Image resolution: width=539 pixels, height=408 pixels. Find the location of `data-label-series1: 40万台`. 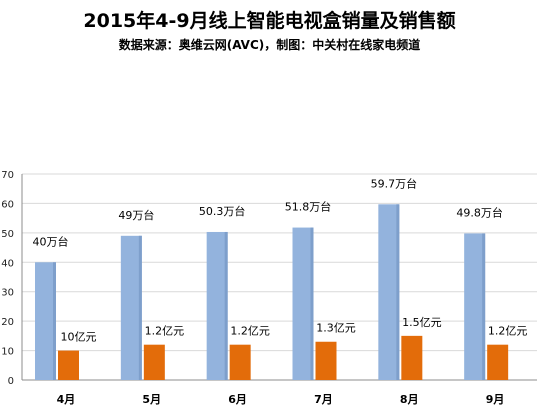

data-label-series1: 40万台 is located at coordinates (51, 241).